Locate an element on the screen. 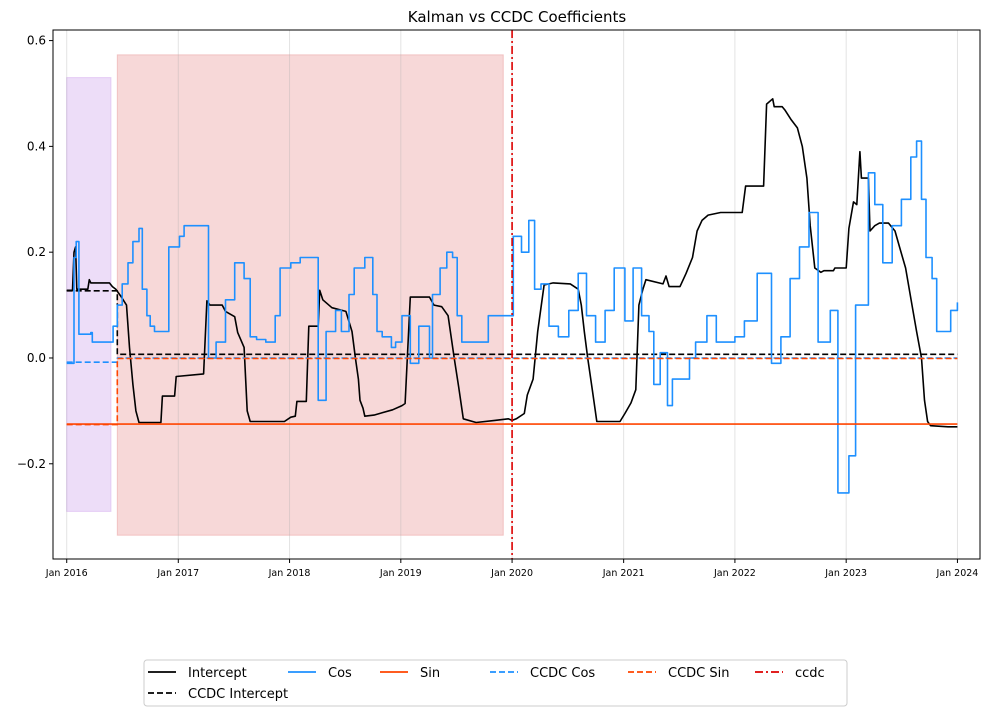 This screenshot has width=990, height=721. legend-label: CCDC Intercept is located at coordinates (238, 694).